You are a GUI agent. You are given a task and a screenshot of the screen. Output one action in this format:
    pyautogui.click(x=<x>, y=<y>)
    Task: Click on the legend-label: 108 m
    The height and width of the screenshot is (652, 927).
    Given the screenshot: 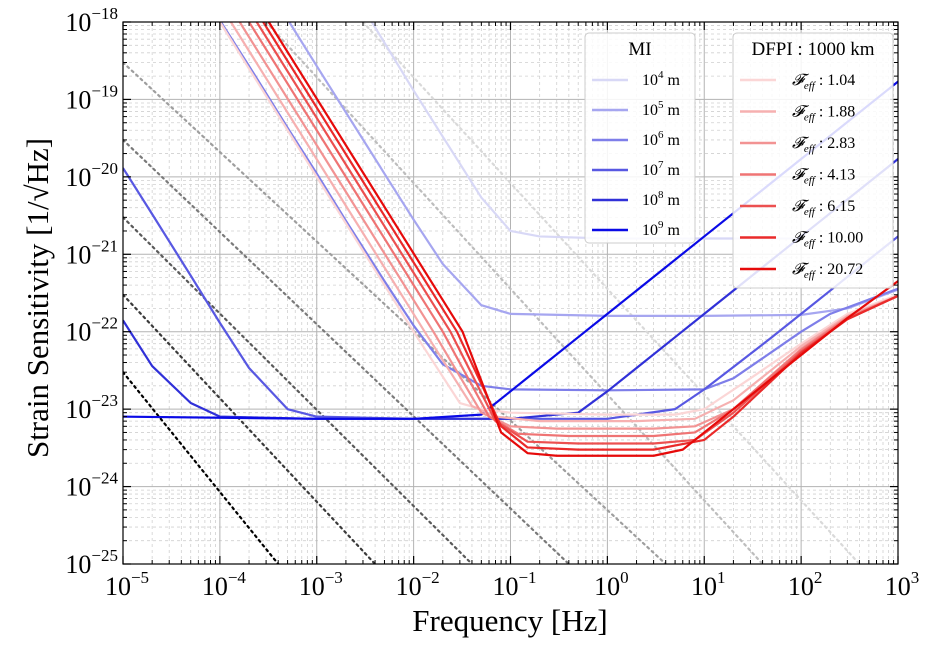 What is the action you would take?
    pyautogui.click(x=661, y=199)
    